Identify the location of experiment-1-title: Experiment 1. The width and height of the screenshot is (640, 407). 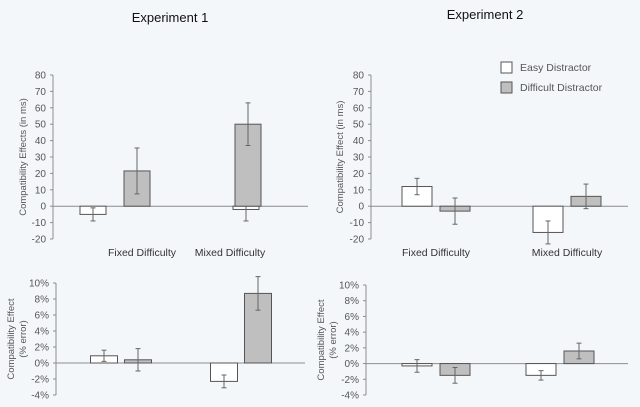
(170, 17).